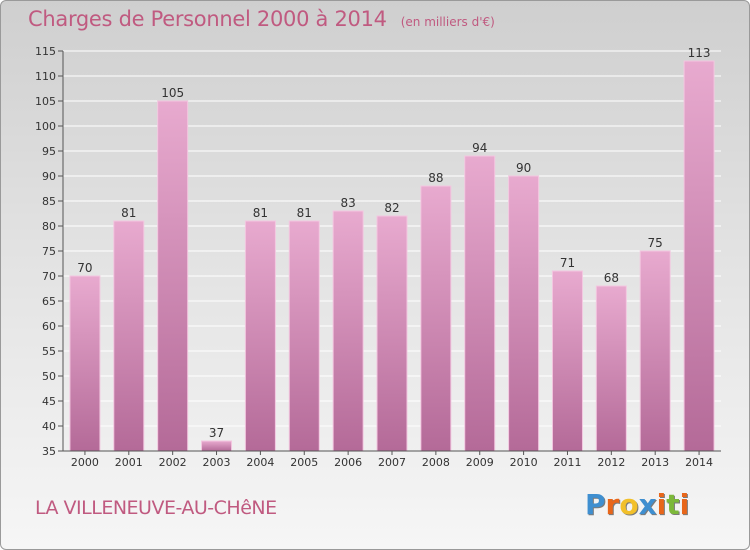  What do you see at coordinates (173, 462) in the screenshot?
I see `x-tick-label-2002: 2002` at bounding box center [173, 462].